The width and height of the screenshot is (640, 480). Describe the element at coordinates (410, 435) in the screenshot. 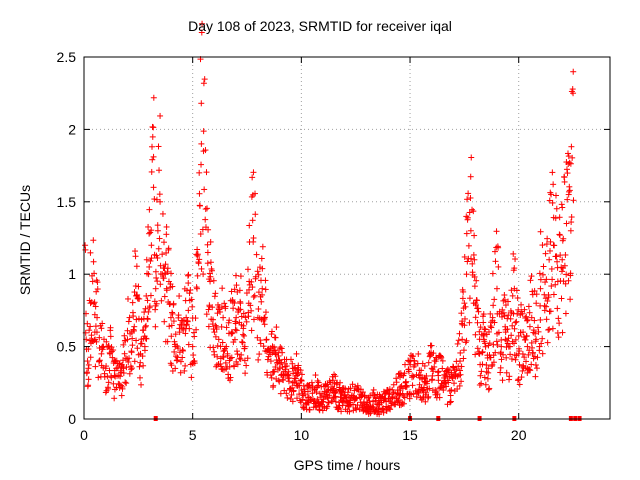

I see `x-tick-label: 15` at that location.